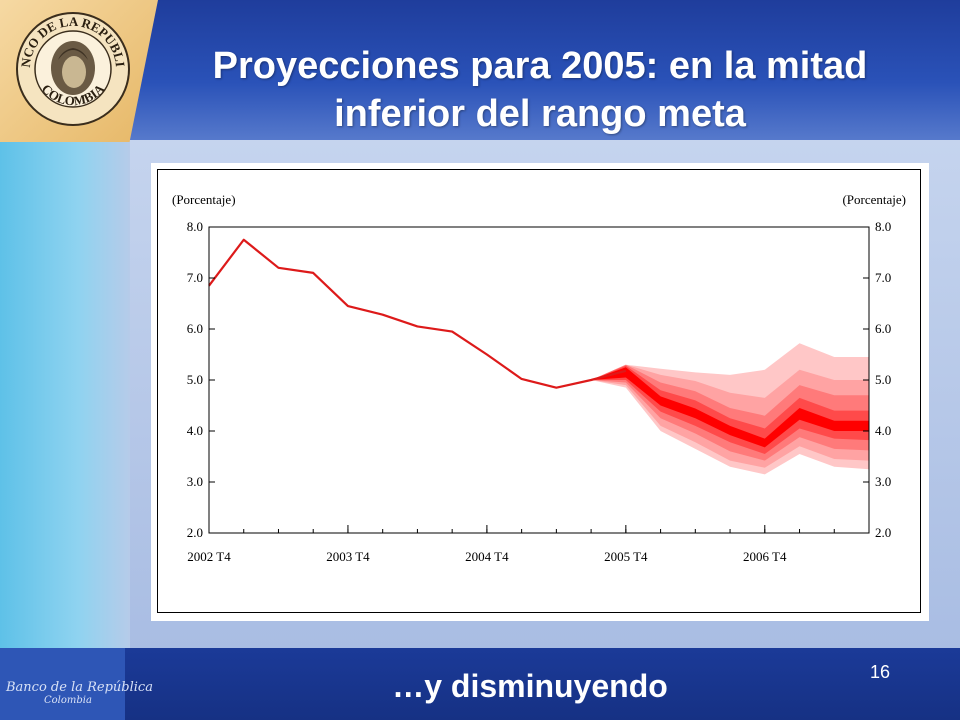 The image size is (960, 720). Describe the element at coordinates (195, 277) in the screenshot. I see `y-tick-label-left: 7.0` at that location.